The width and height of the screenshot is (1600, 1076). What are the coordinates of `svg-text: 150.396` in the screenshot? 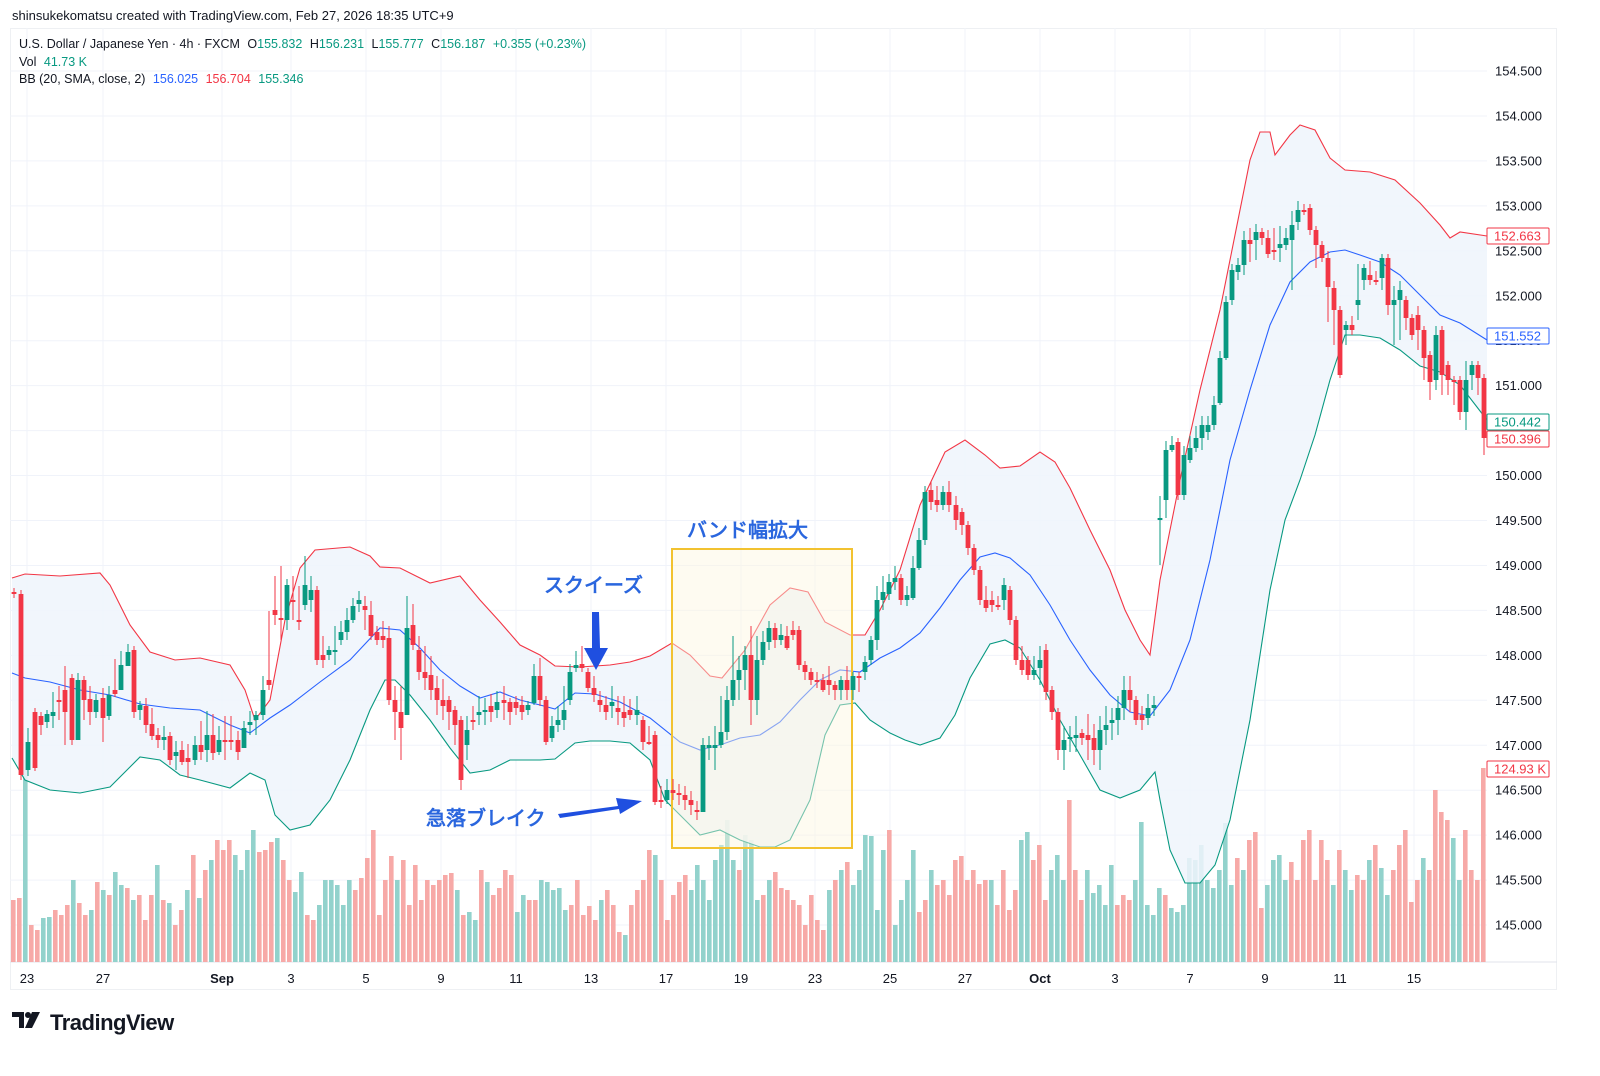 It's located at (1517, 439).